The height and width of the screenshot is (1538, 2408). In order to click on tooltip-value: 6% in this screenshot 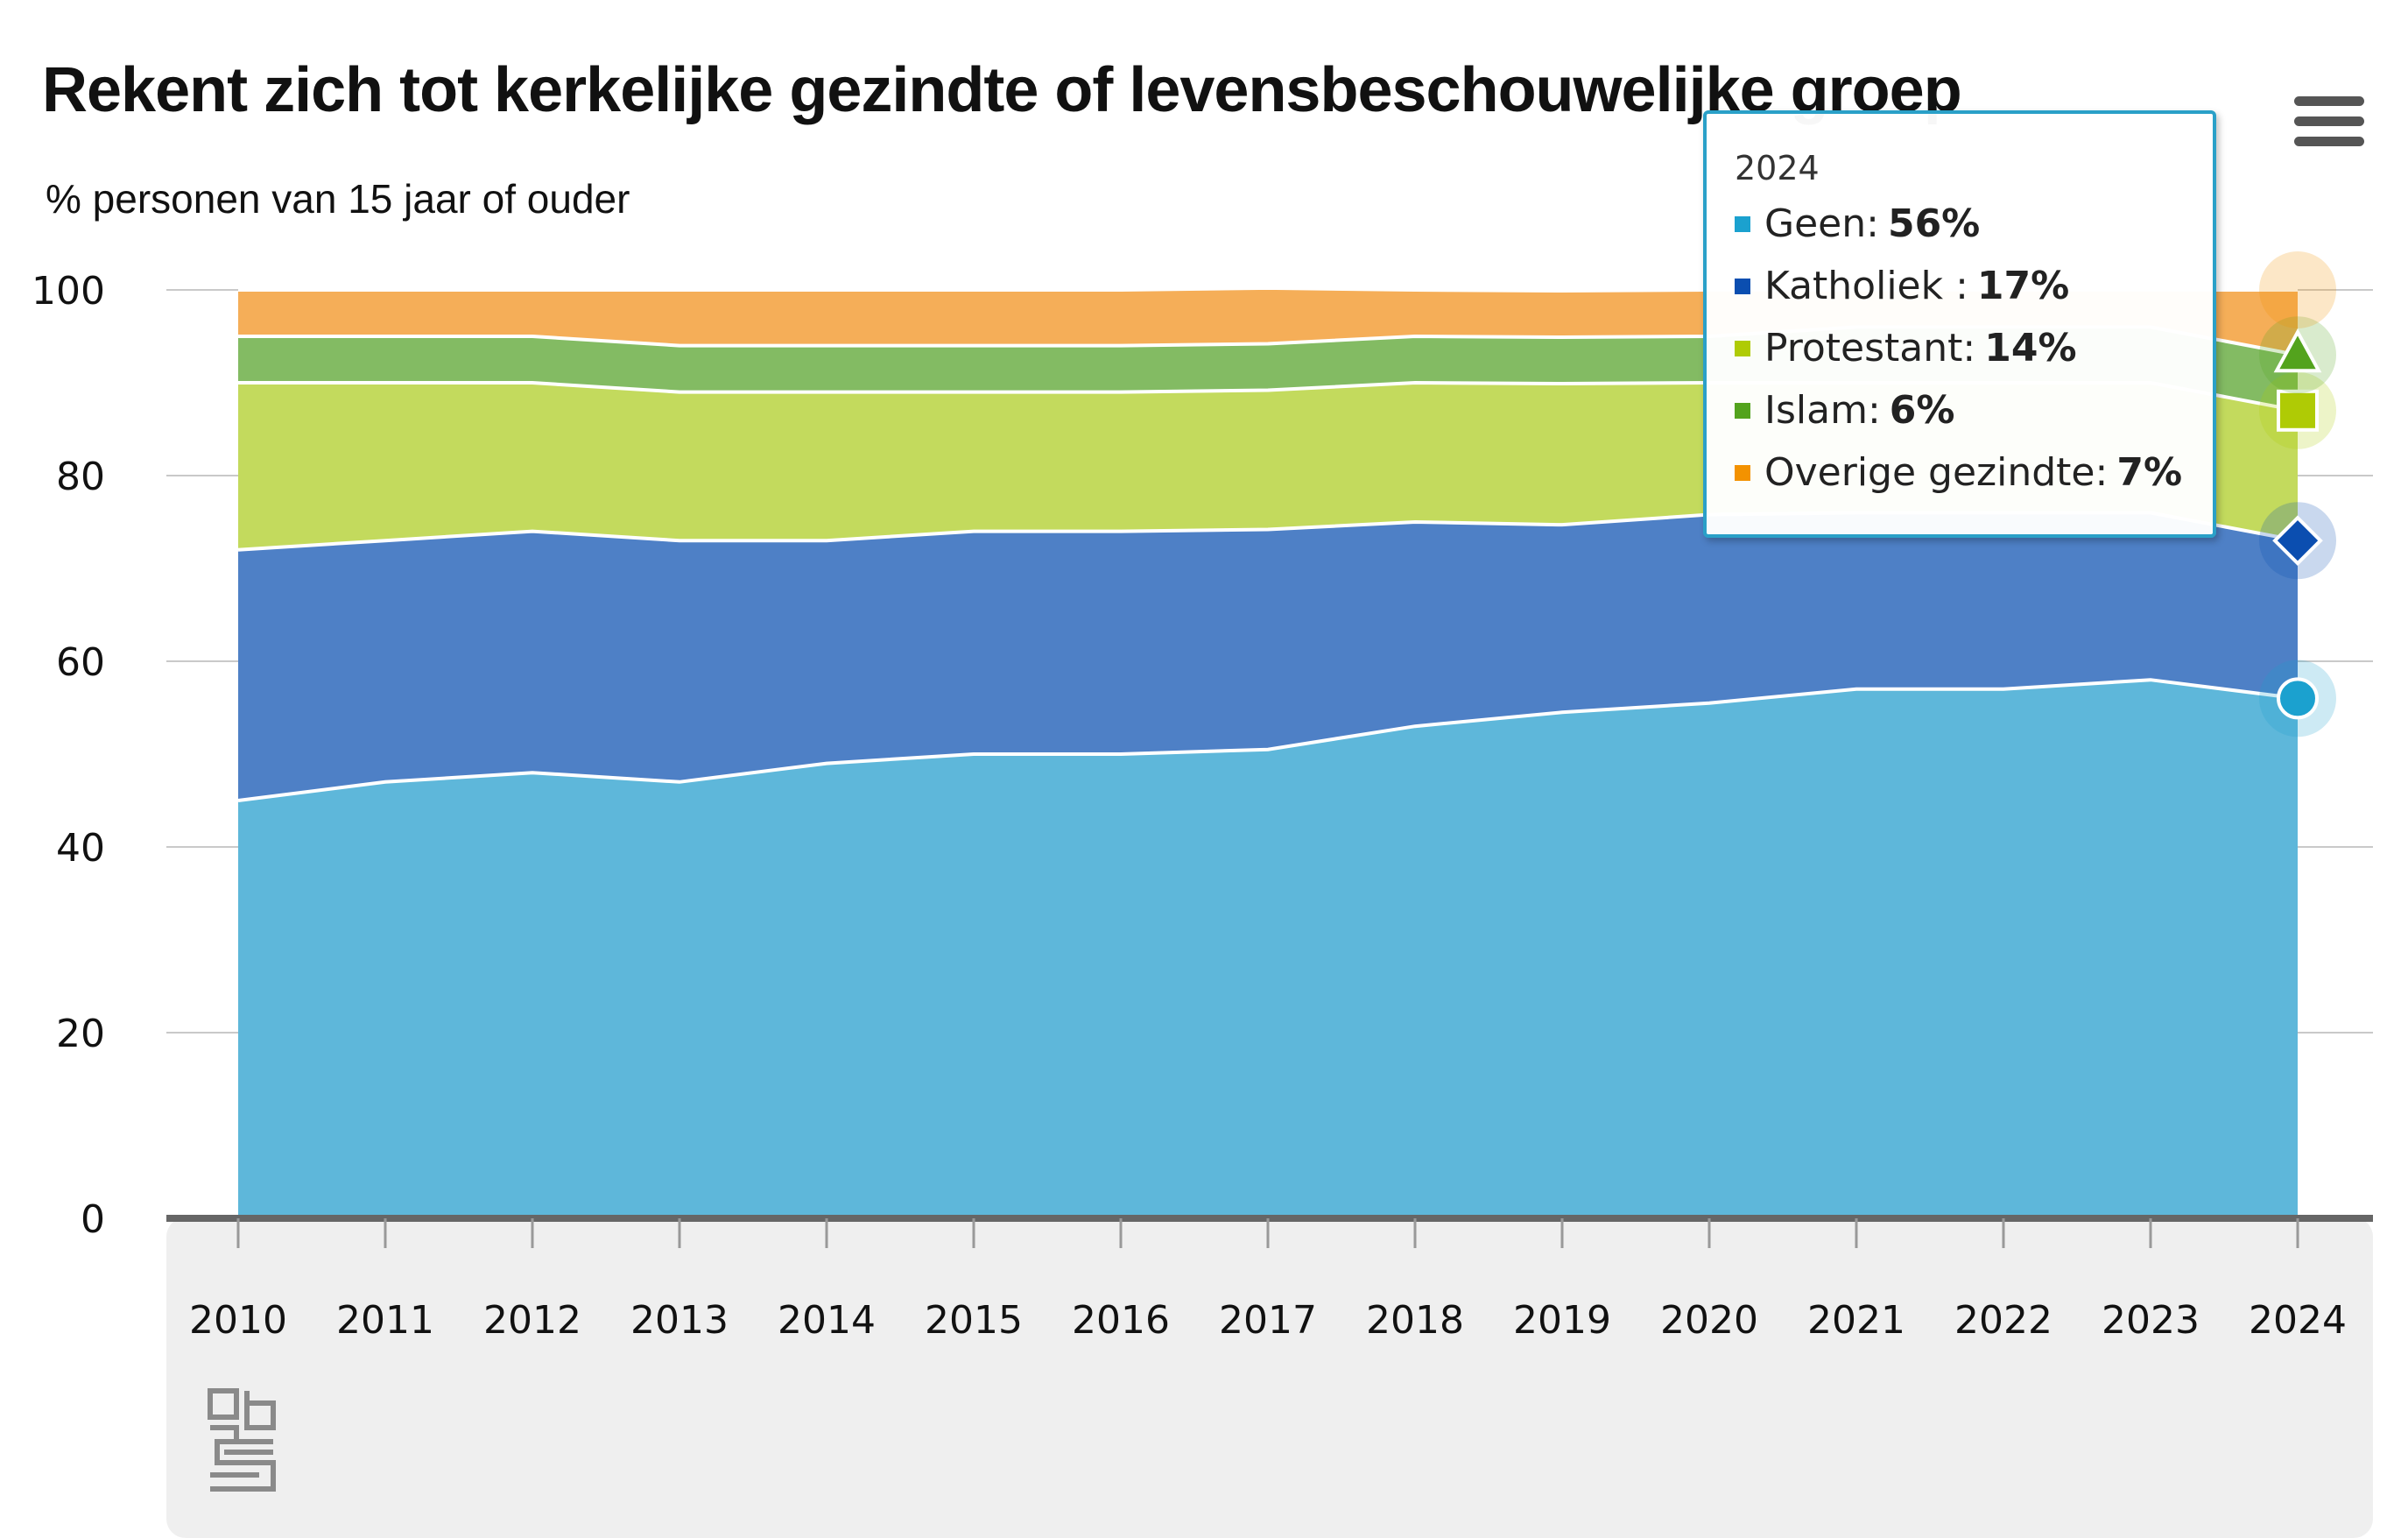, I will do `click(1922, 410)`.